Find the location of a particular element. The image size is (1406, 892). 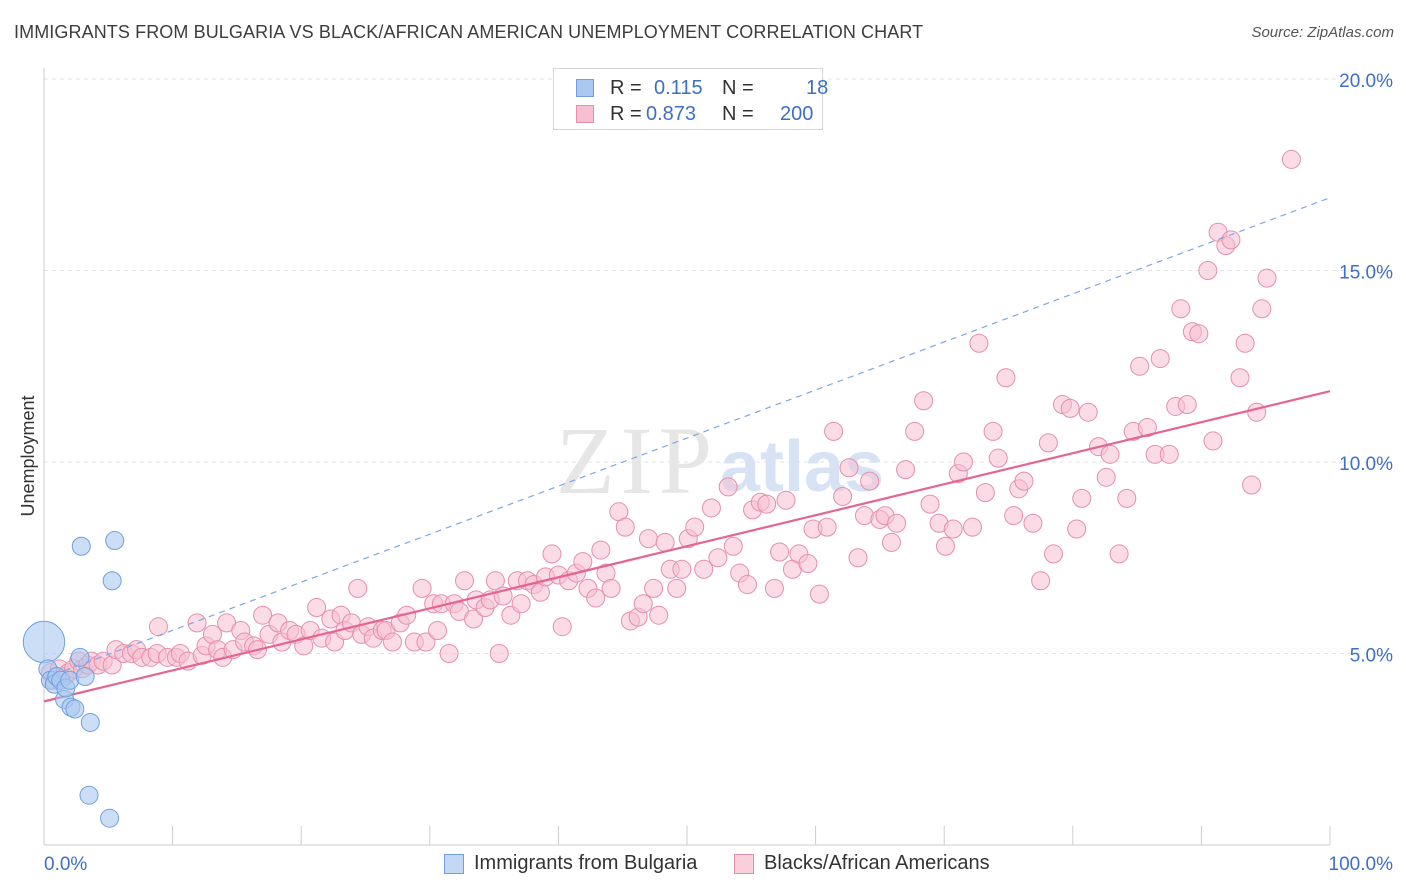

x-tick-label-min: 0.0% is located at coordinates (65, 864).